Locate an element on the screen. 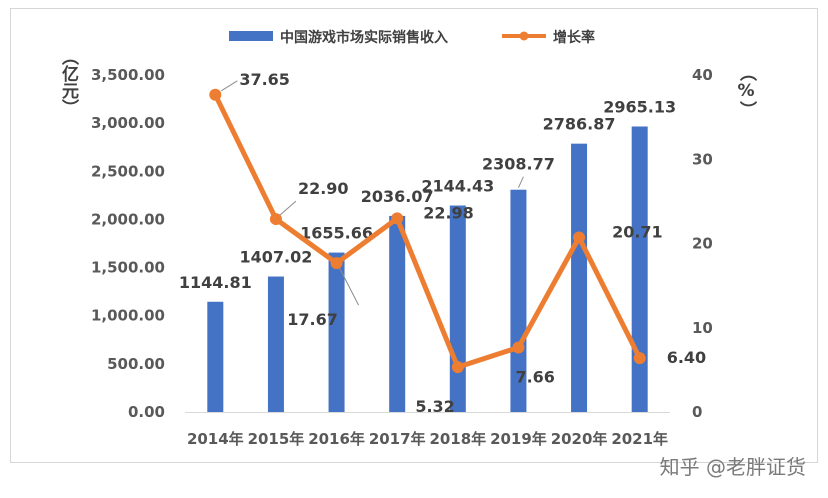  y-left-tick-label: 3,500.00 is located at coordinates (128, 75).